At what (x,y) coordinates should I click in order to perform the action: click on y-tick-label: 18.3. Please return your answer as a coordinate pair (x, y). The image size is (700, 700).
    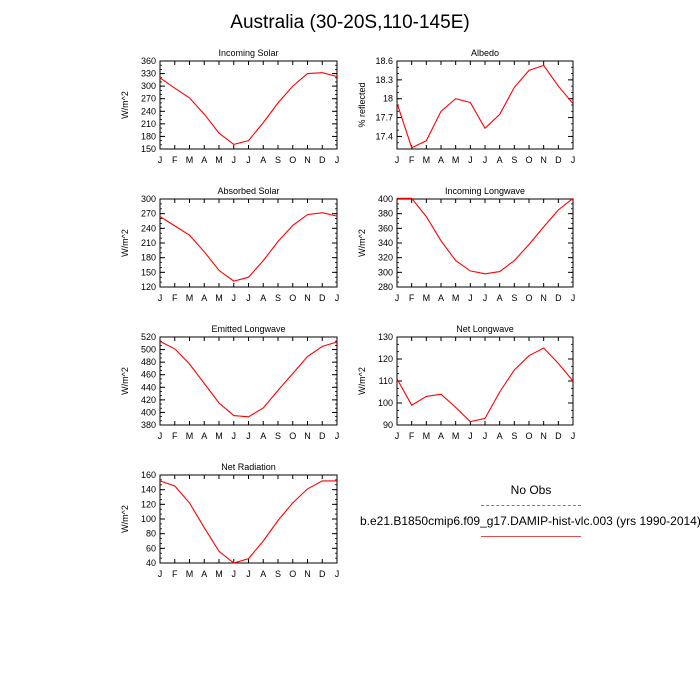
    Looking at the image, I should click on (384, 80).